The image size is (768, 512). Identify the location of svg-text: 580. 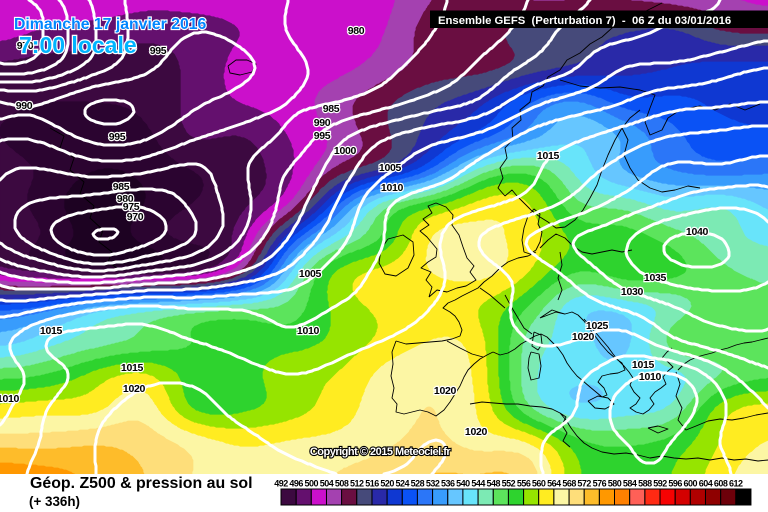
(615, 484).